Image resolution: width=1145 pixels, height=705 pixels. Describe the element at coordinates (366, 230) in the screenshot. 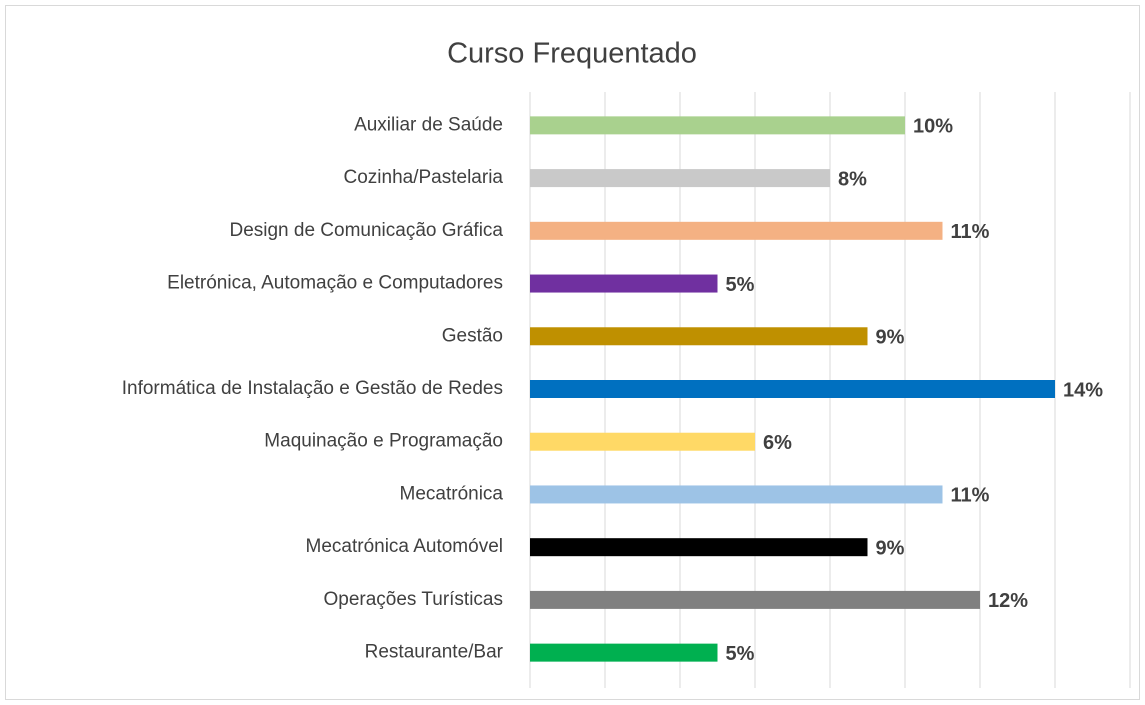

I see `y-tick-label: Design de Comunicação Gráfica` at that location.